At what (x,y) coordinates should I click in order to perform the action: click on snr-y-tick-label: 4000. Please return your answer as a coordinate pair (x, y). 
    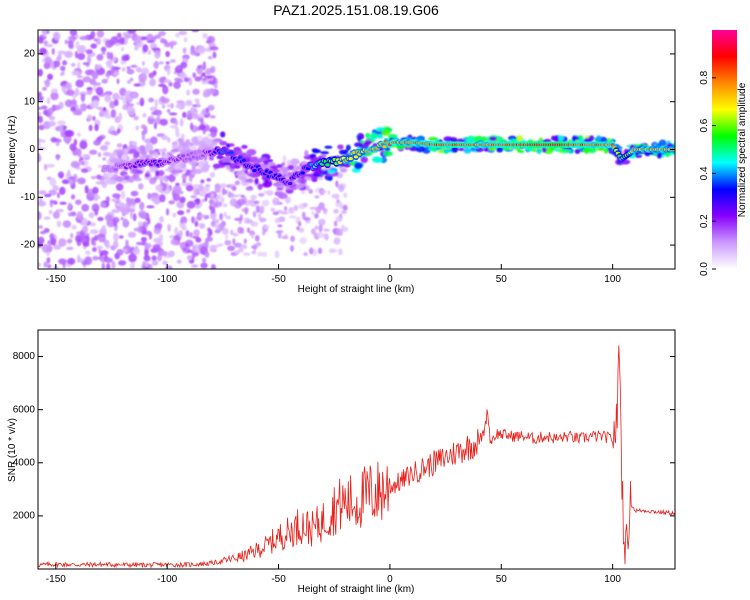
    Looking at the image, I should click on (24, 462).